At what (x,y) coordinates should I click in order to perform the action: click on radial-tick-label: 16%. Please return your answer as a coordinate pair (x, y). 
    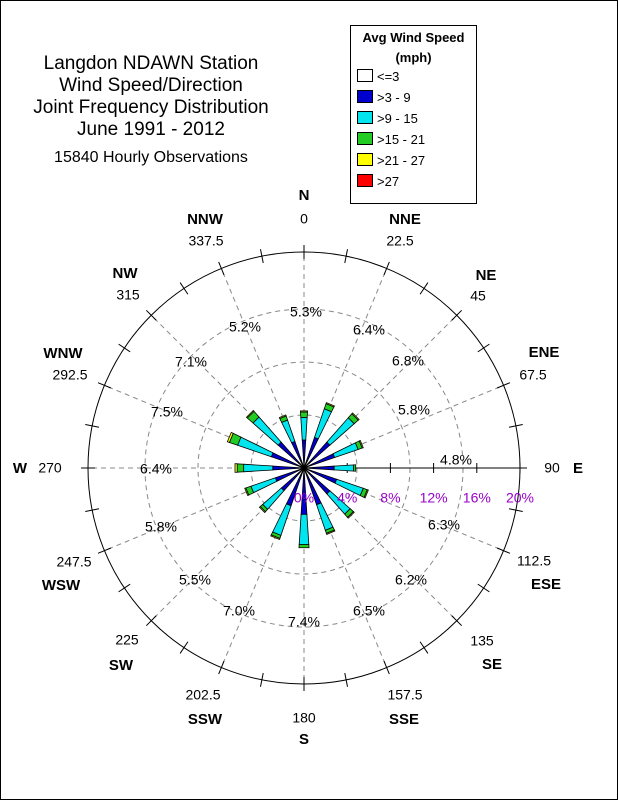
    Looking at the image, I should click on (477, 498).